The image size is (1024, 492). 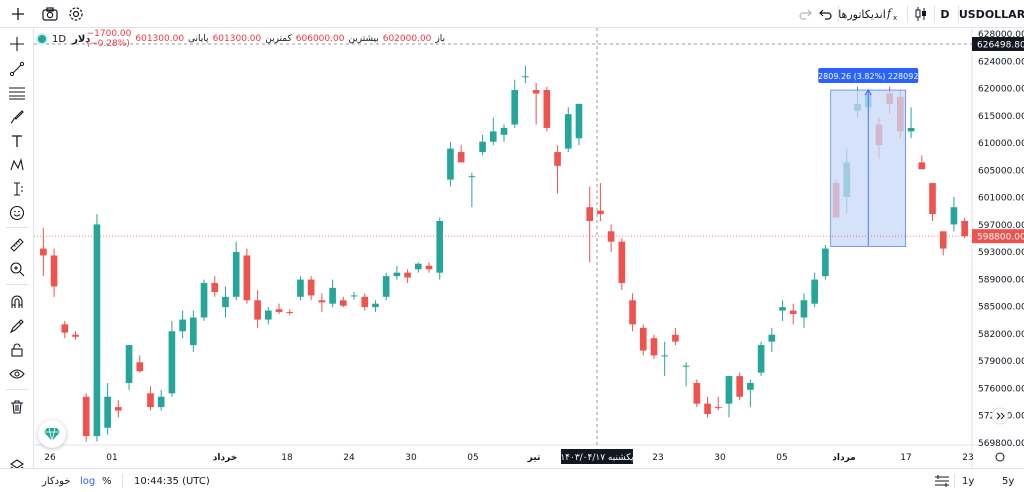 I want to click on date-range-button, so click(x=942, y=481).